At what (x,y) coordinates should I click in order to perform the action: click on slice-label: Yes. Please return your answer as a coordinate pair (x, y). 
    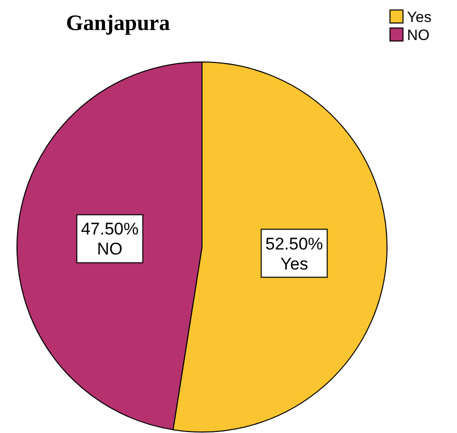
    Looking at the image, I should click on (294, 264).